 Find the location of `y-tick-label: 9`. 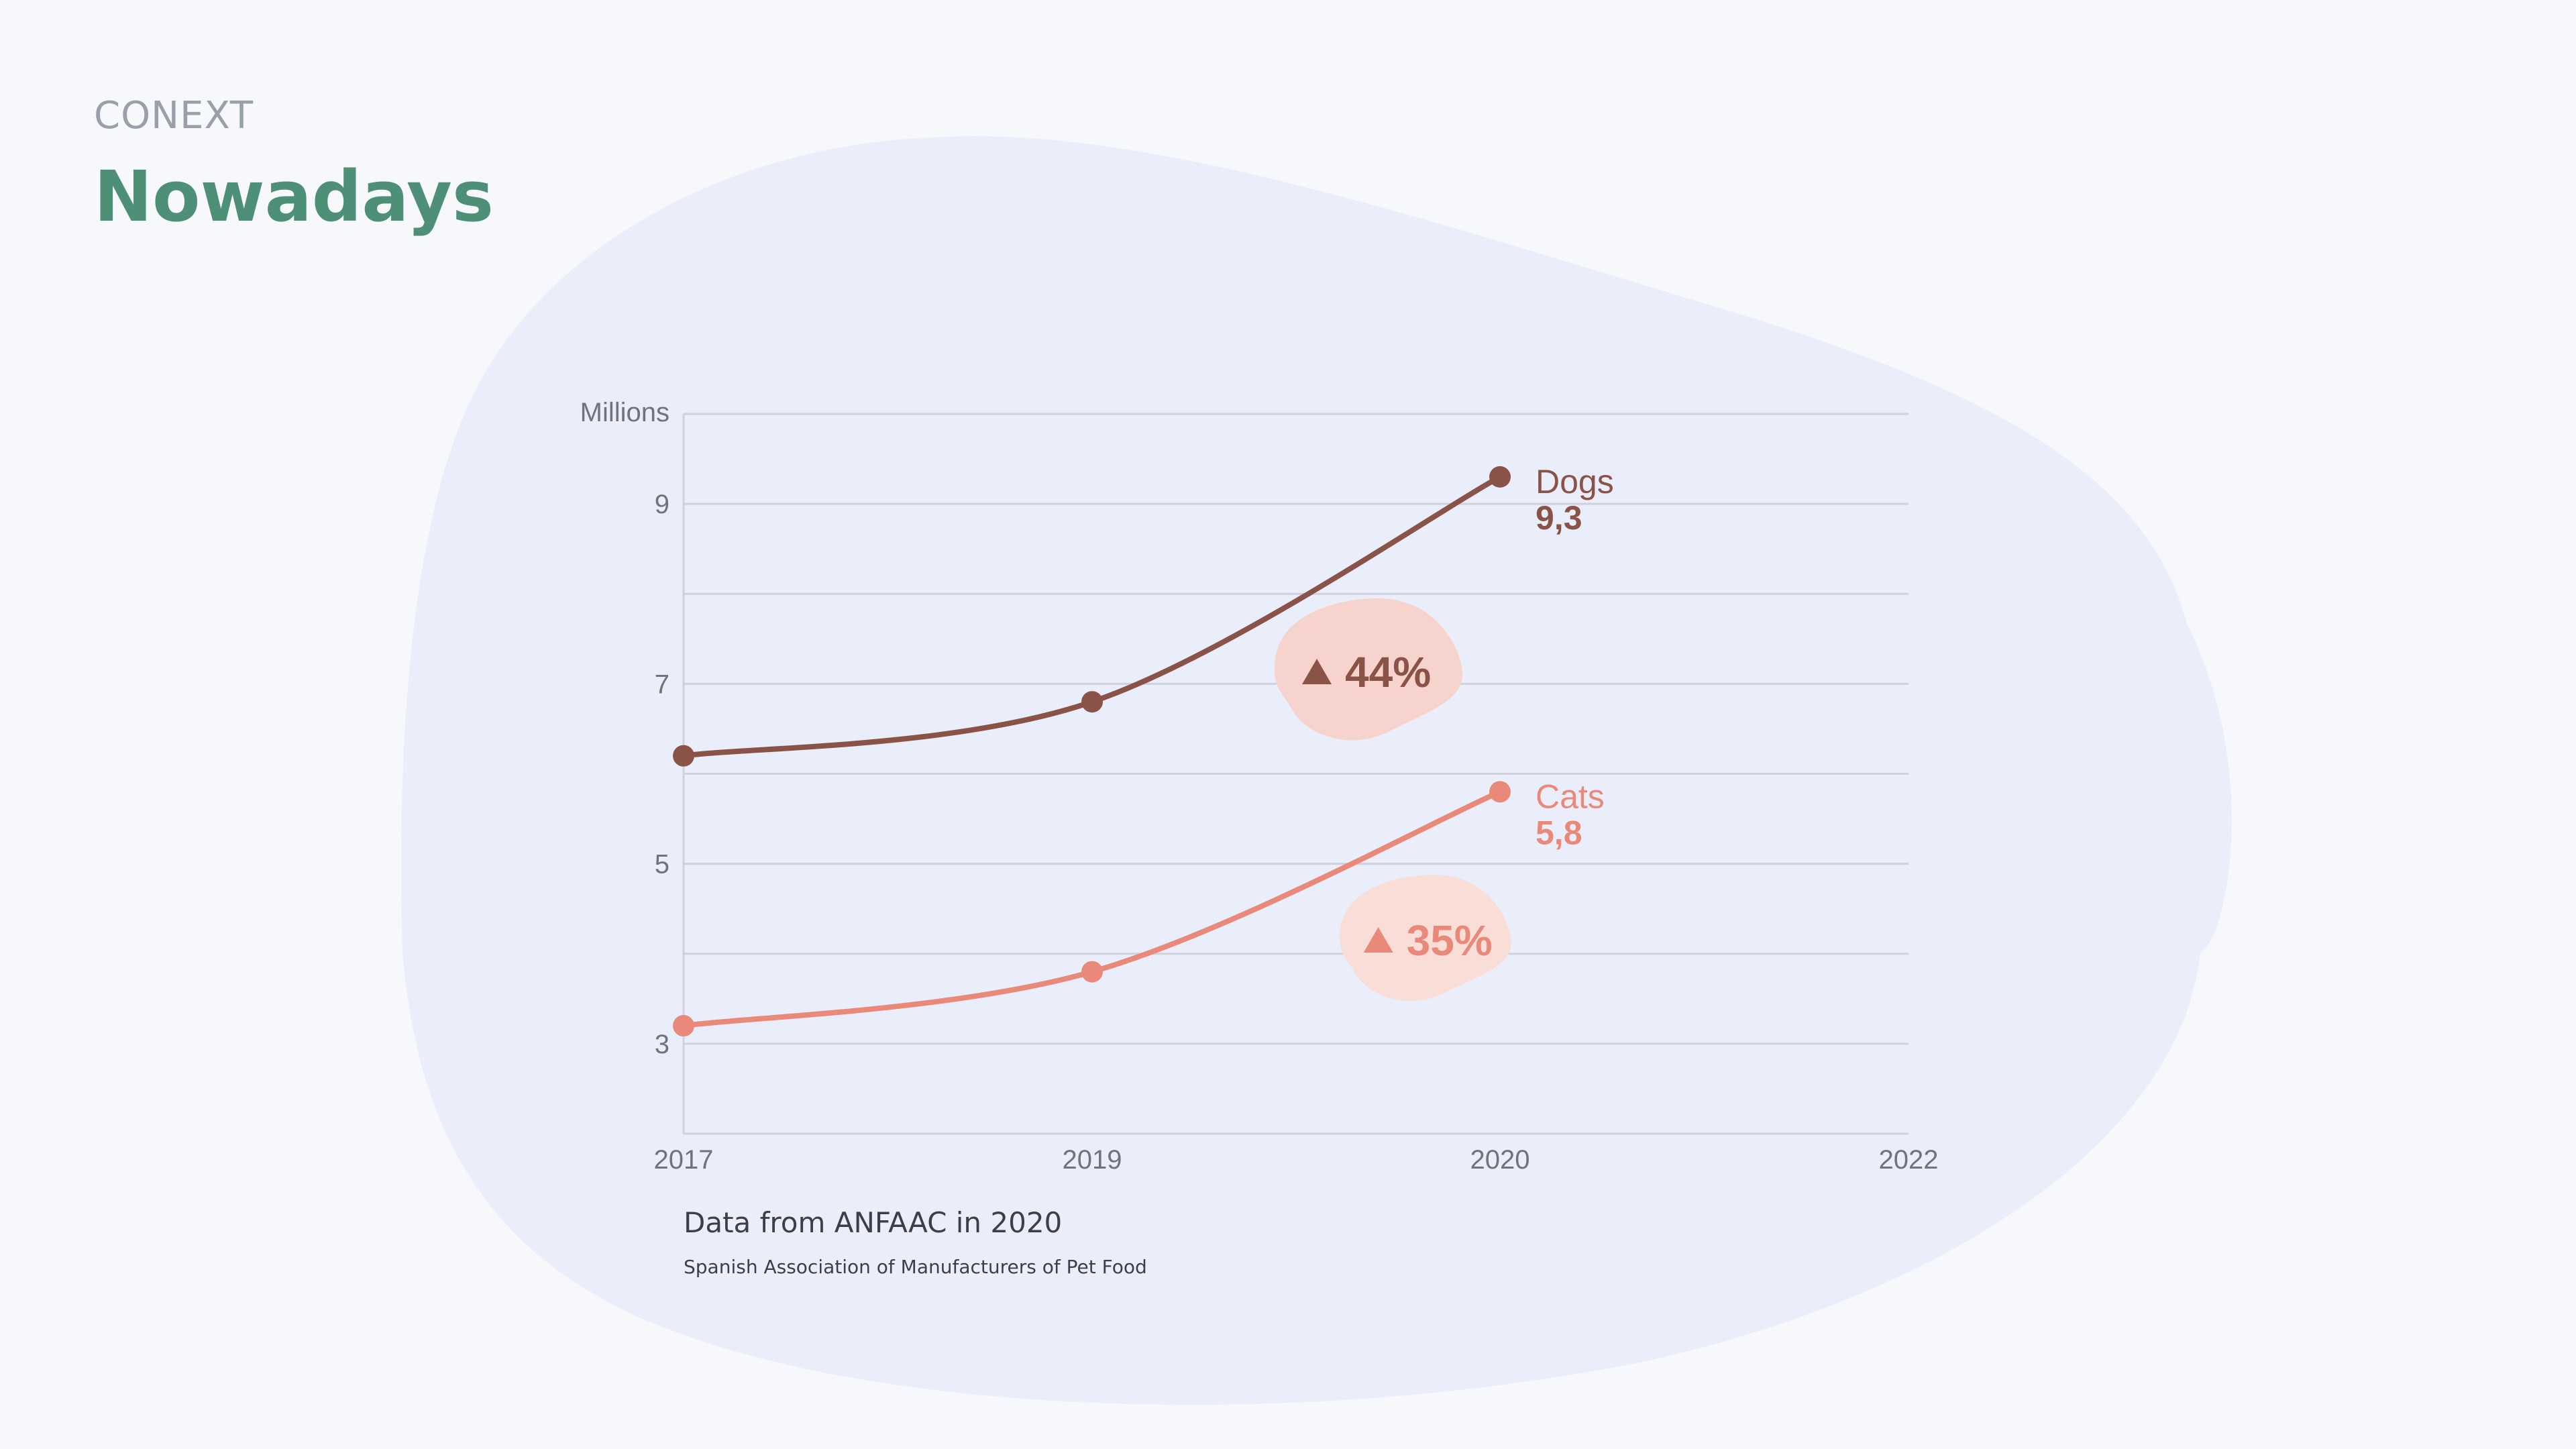

y-tick-label: 9 is located at coordinates (662, 504).